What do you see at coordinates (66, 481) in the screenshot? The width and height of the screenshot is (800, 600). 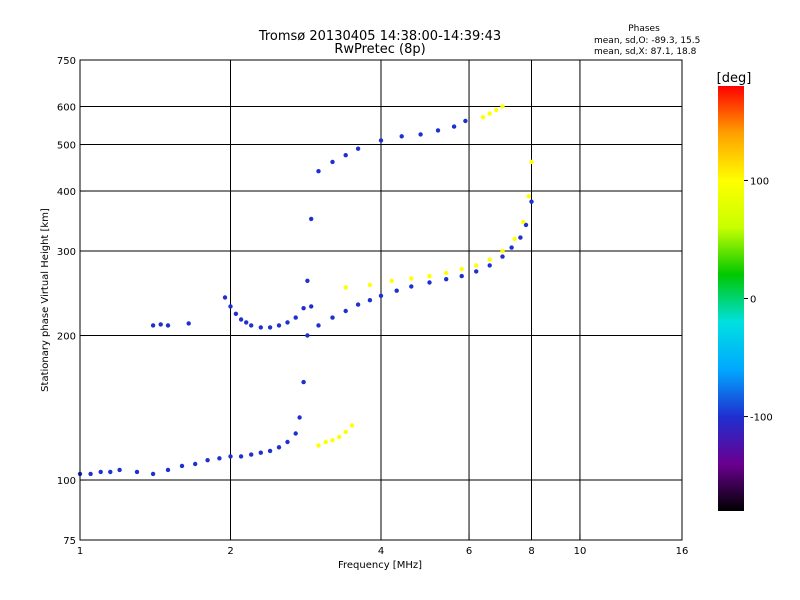 I see `y-tick-label: 100` at bounding box center [66, 481].